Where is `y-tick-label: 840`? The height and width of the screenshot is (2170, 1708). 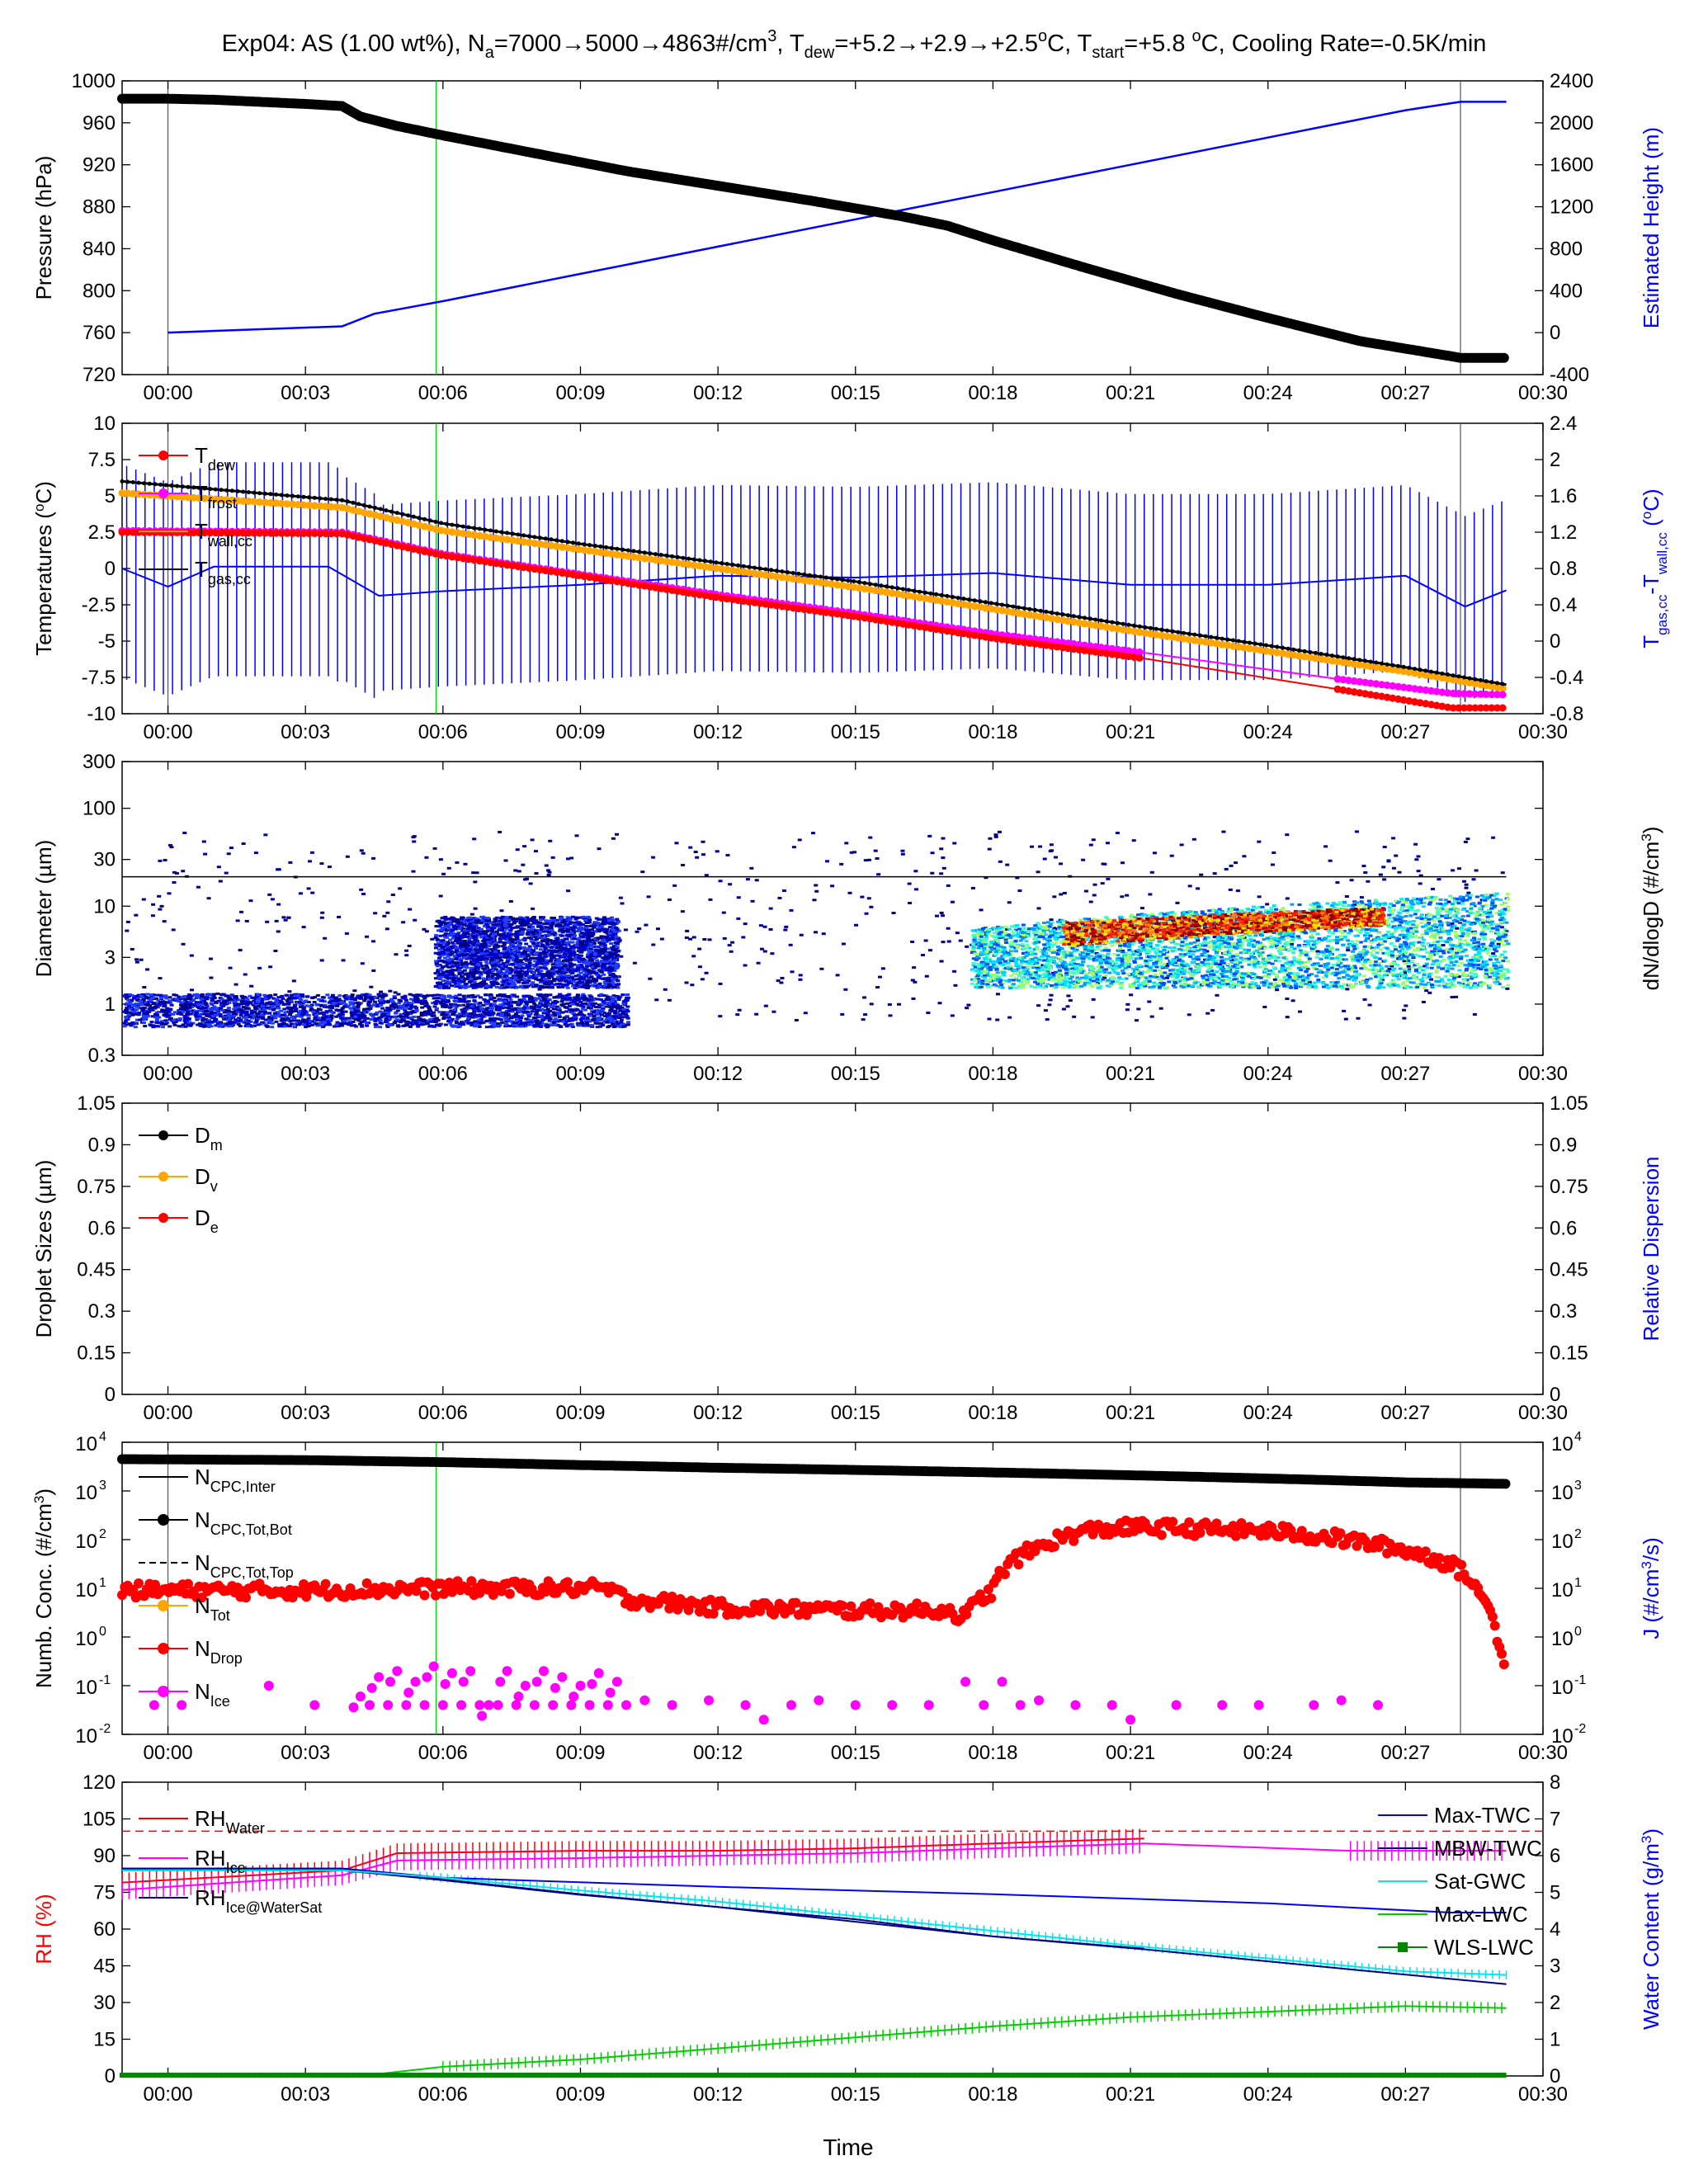 y-tick-label: 840 is located at coordinates (99, 249).